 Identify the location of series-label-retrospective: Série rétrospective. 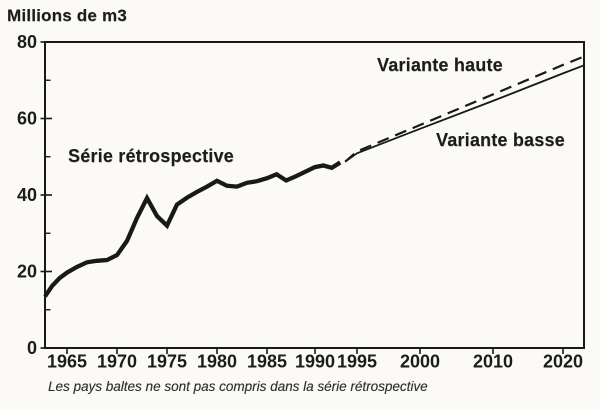
(151, 156).